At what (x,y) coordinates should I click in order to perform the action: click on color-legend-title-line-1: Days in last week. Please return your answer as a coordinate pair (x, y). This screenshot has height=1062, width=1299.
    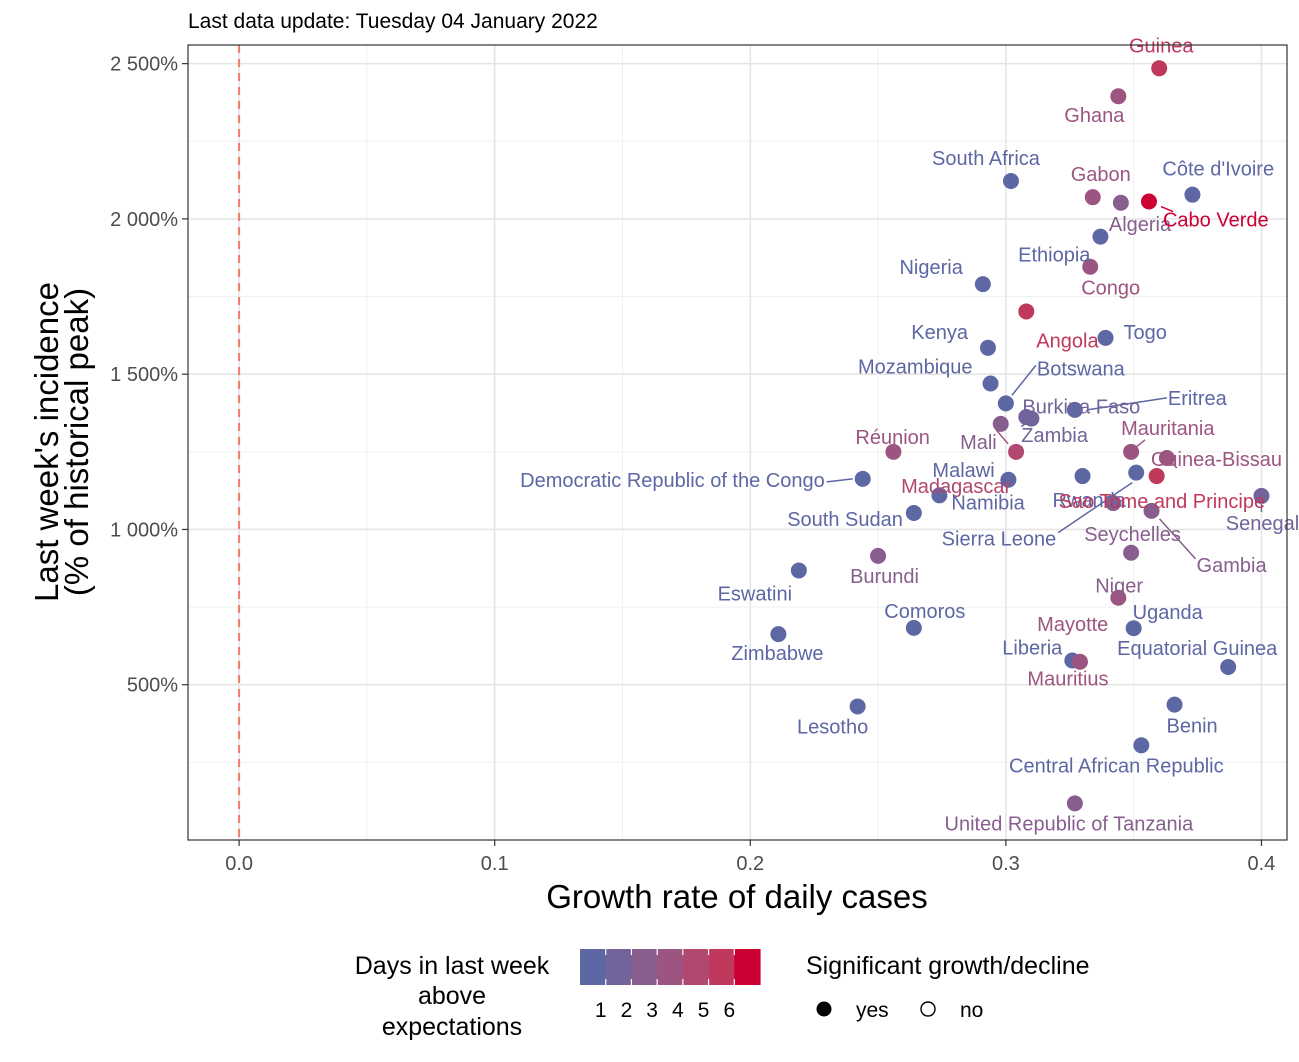
    Looking at the image, I should click on (452, 966).